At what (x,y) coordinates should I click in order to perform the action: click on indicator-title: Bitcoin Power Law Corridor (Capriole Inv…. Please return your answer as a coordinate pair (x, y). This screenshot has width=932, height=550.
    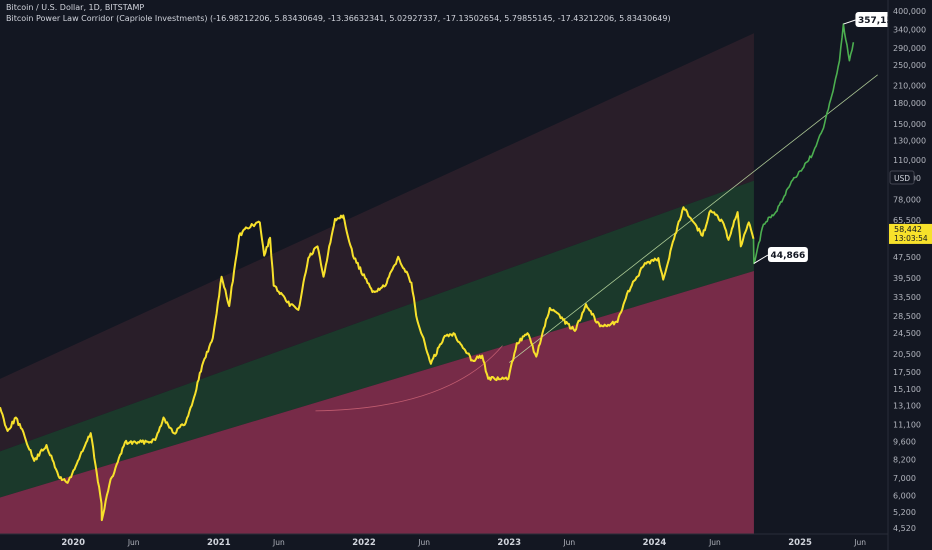
    Looking at the image, I should click on (338, 18).